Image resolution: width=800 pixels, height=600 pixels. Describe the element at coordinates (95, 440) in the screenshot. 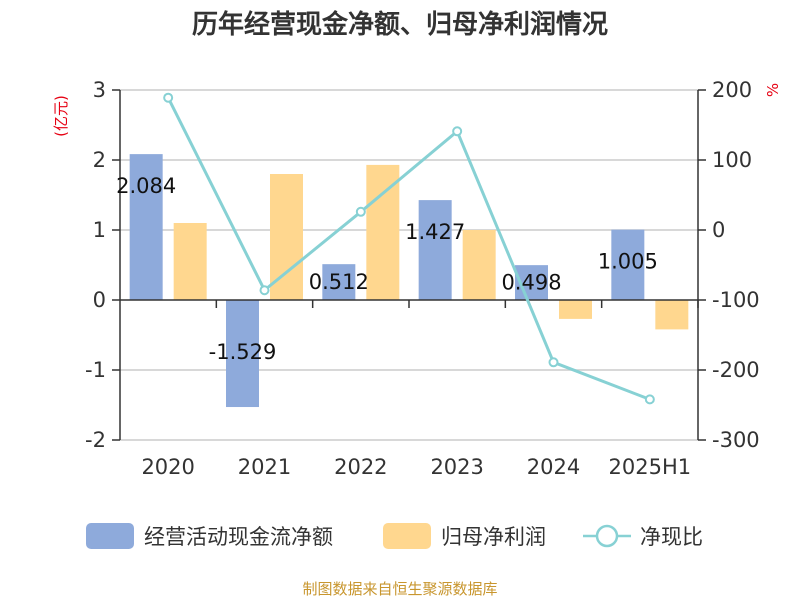

I see `left-tick-label: -2` at that location.